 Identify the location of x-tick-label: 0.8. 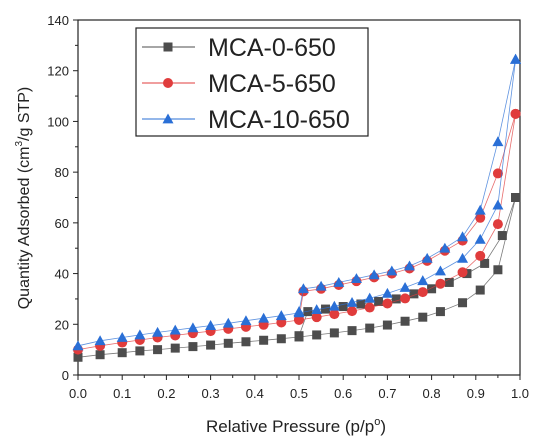
(432, 393).